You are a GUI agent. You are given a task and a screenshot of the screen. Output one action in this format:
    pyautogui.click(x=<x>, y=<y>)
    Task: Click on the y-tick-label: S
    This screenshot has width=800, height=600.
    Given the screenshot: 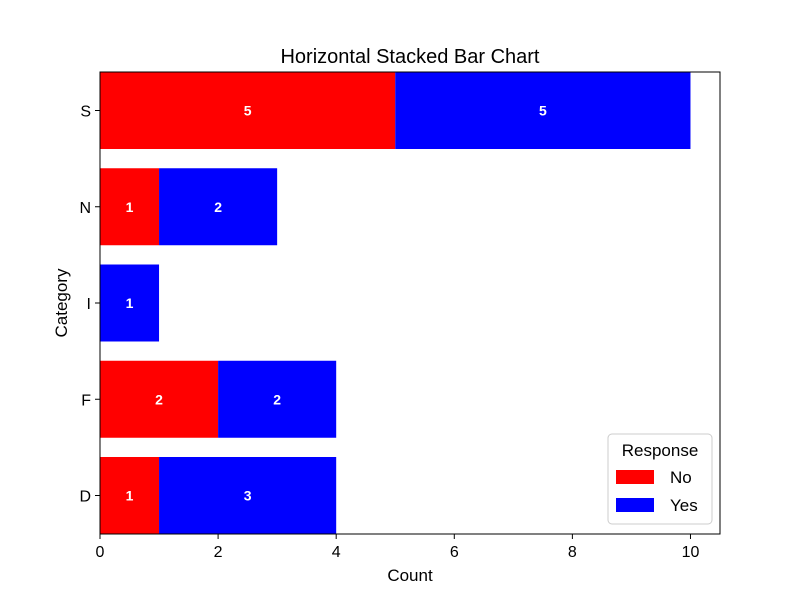 What is the action you would take?
    pyautogui.click(x=85, y=112)
    